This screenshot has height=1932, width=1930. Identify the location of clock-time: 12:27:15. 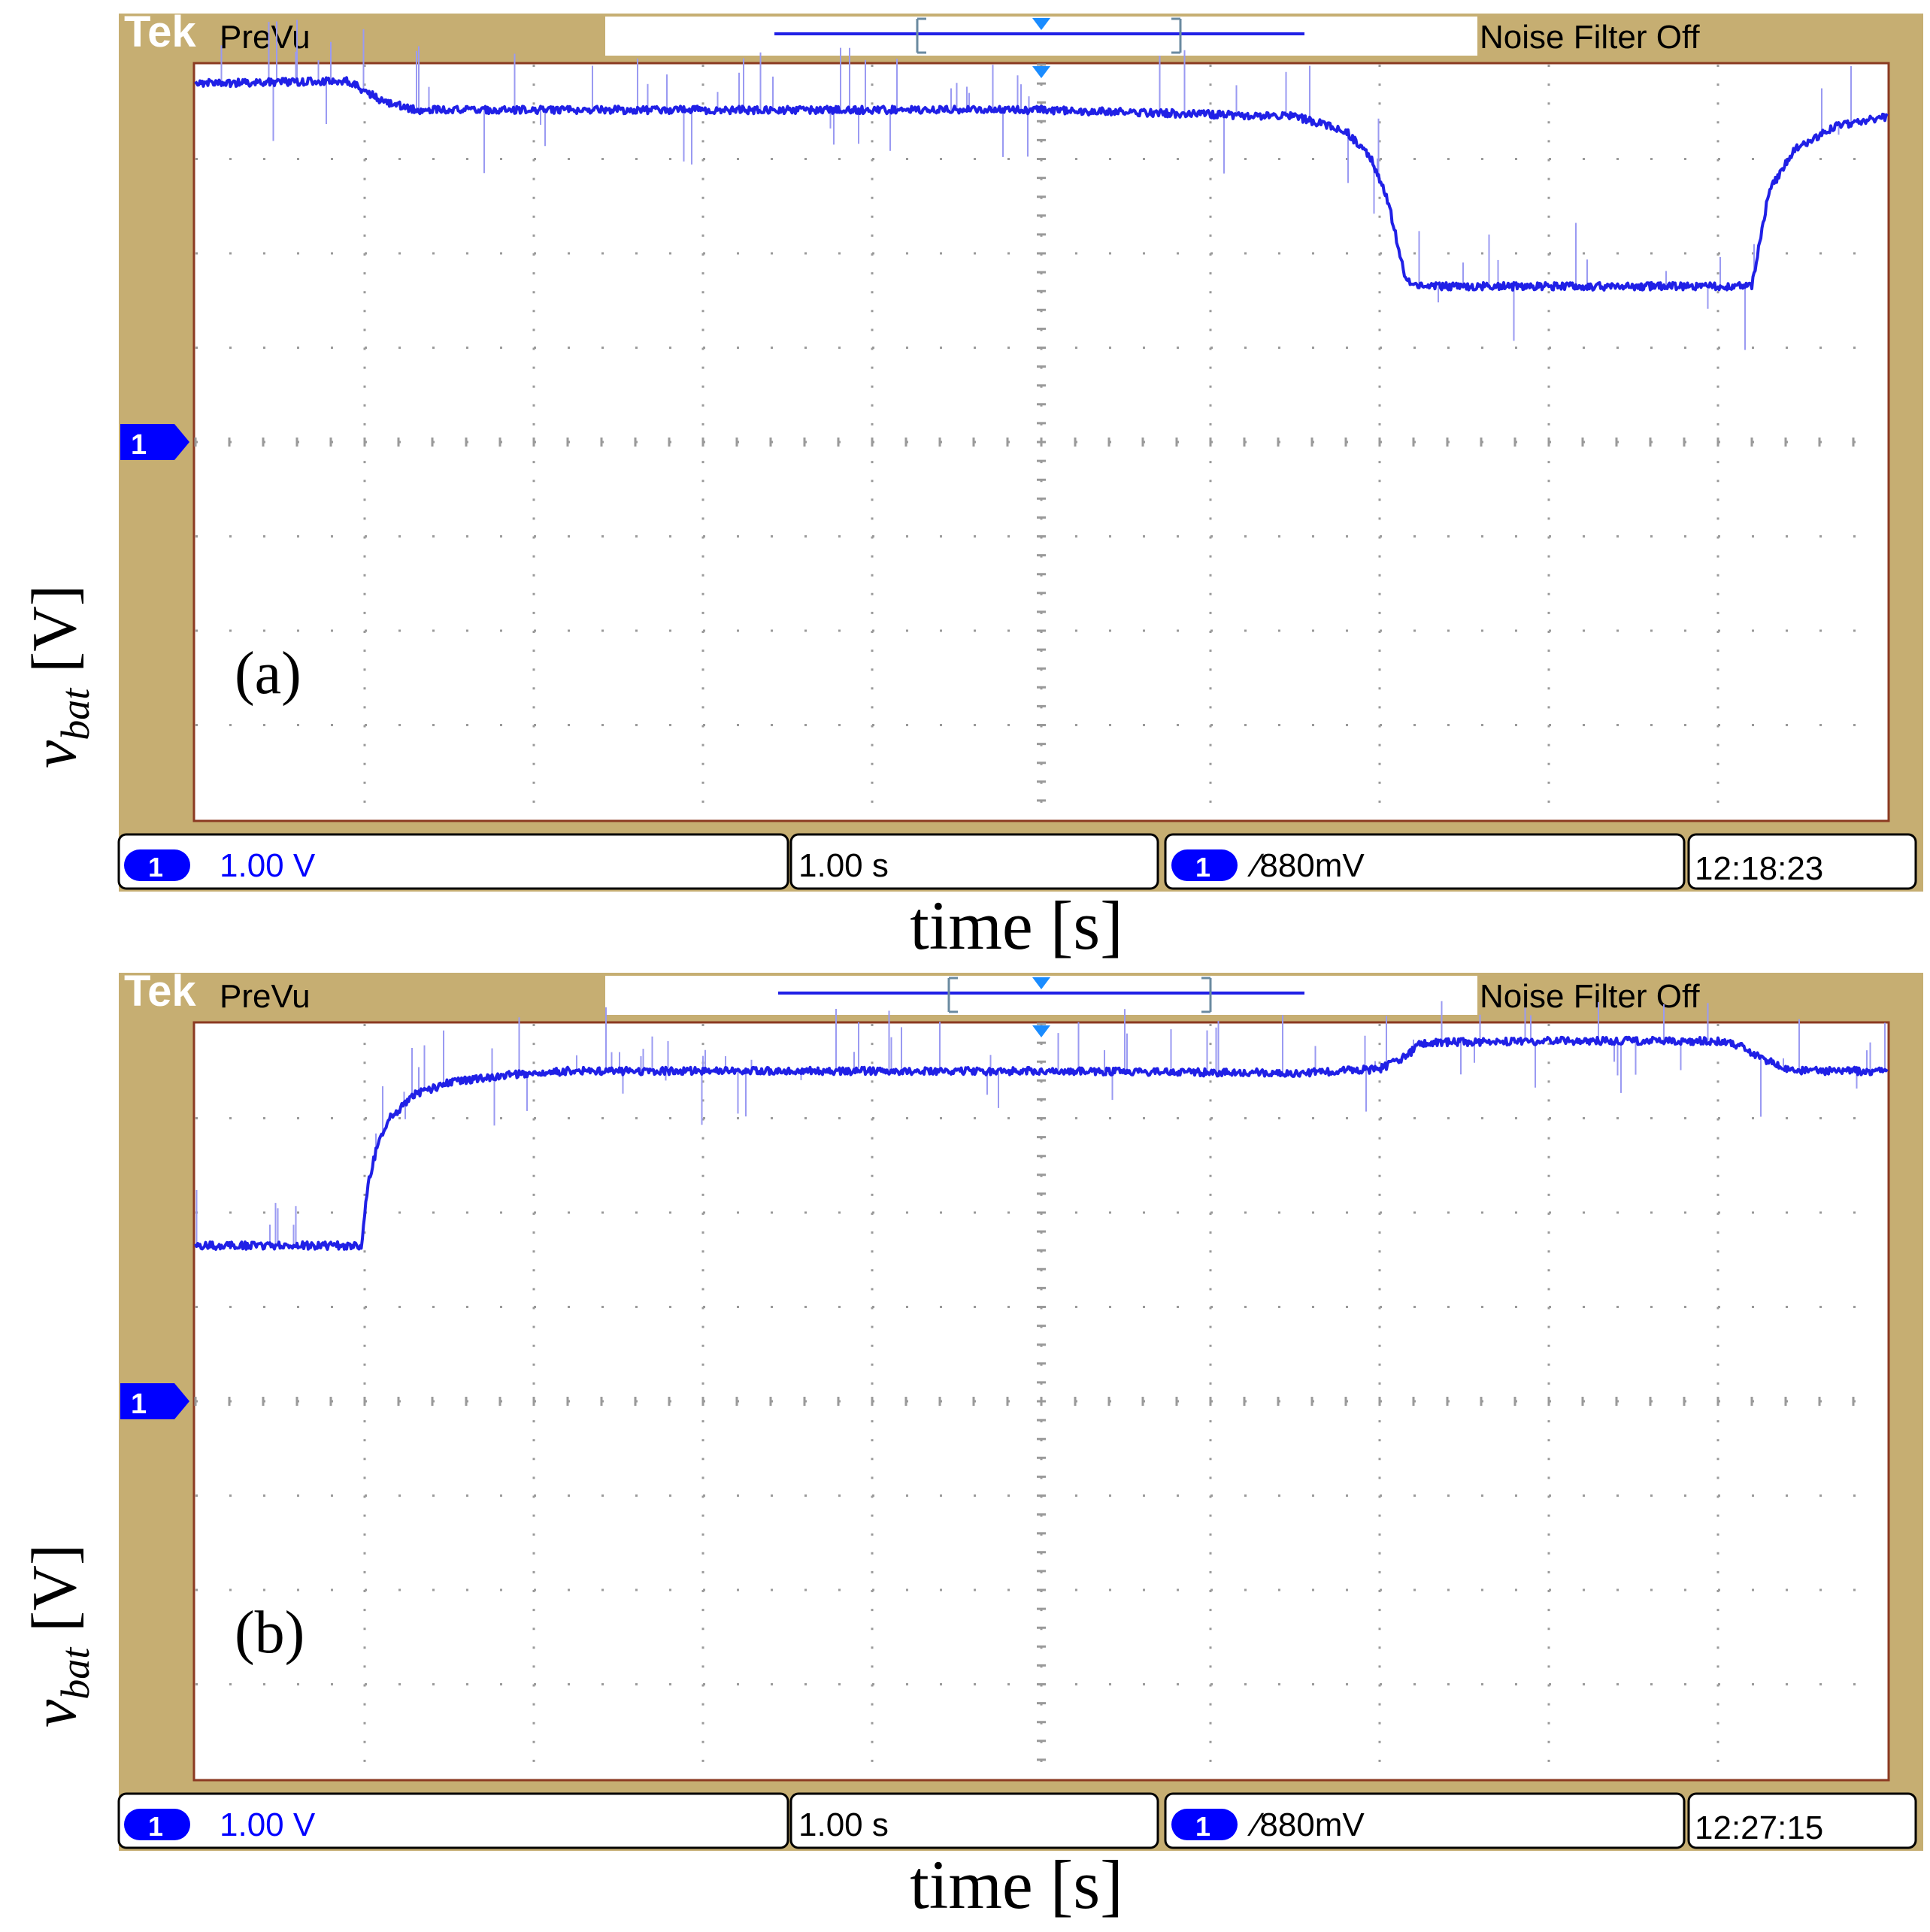
(1759, 1827).